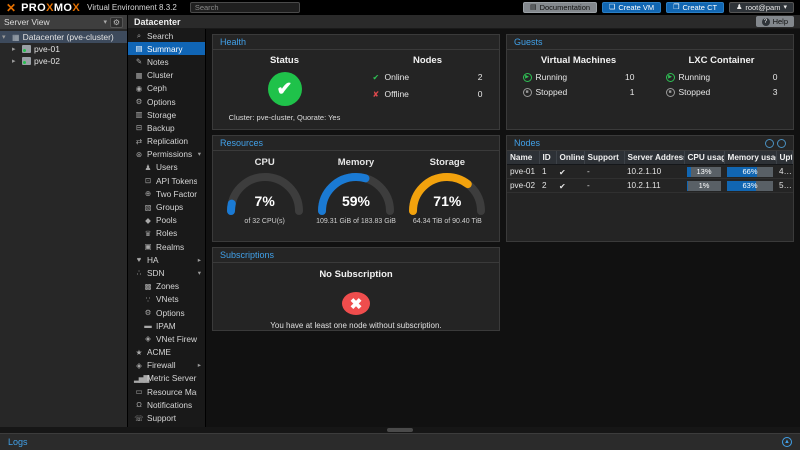 The width and height of the screenshot is (800, 450). I want to click on tree-item-datacenter: ▾ ▦ Datacenter (pve-cluster), so click(63, 37).